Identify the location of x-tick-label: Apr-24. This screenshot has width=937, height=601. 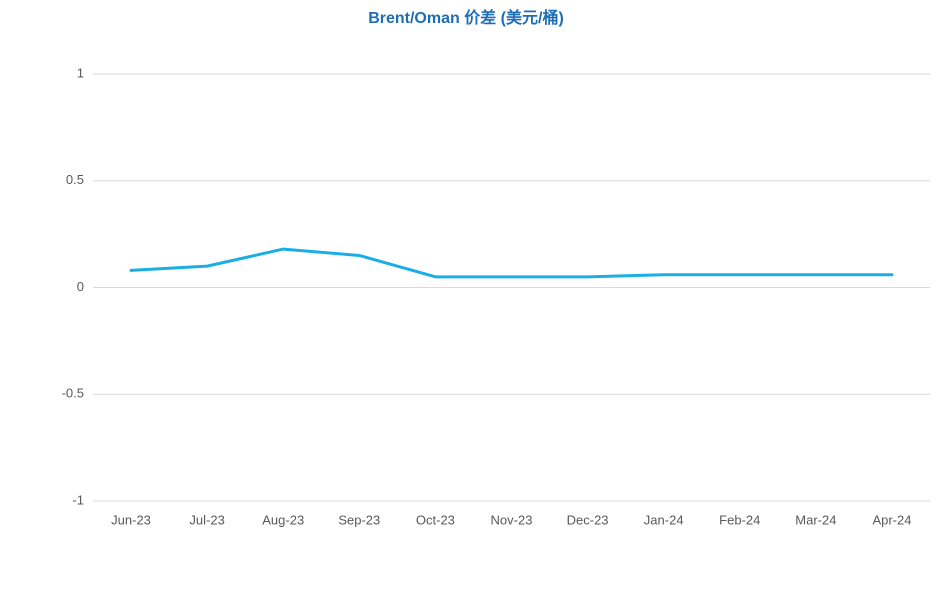
(891, 519).